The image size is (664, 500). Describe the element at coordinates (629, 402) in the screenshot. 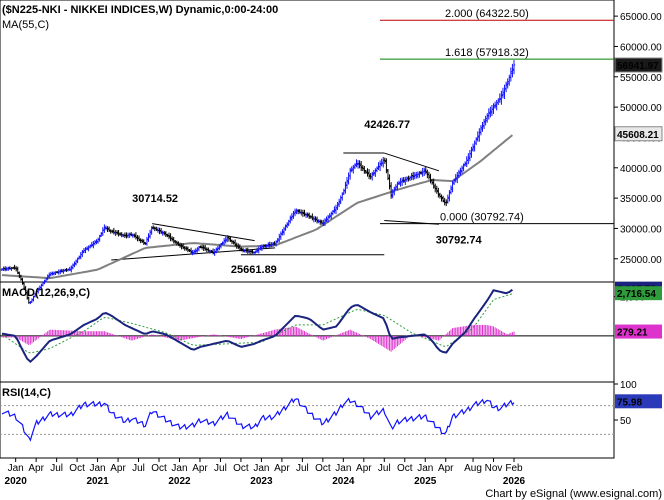

I see `rsi-badge-label: 75.98` at that location.